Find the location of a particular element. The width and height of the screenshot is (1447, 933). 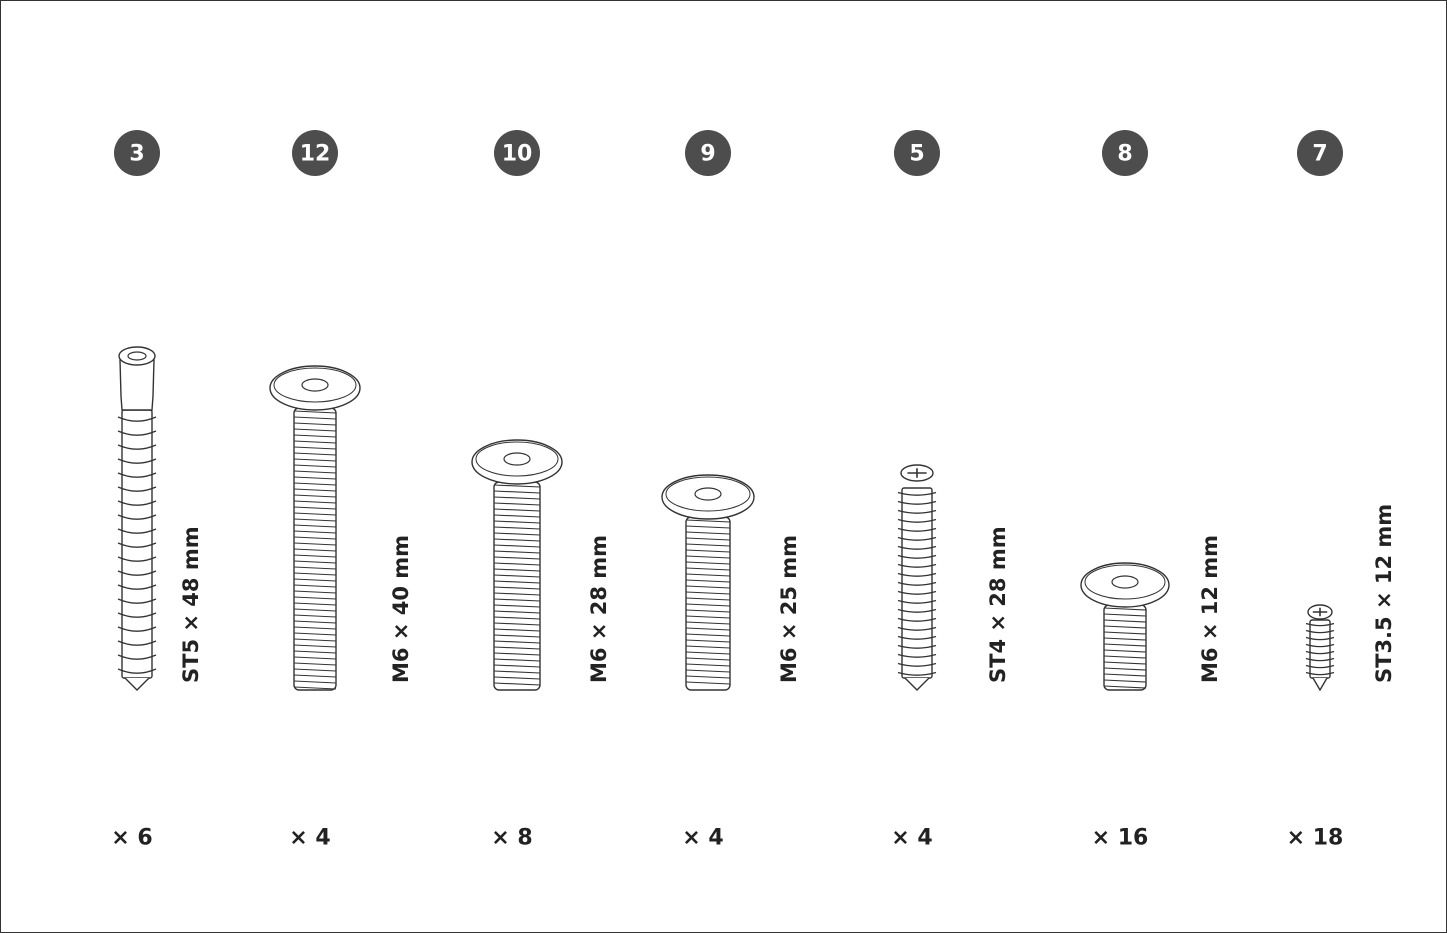

hardware-item: 8 M6 × 12 mm × 16 is located at coordinates (1151, 490).